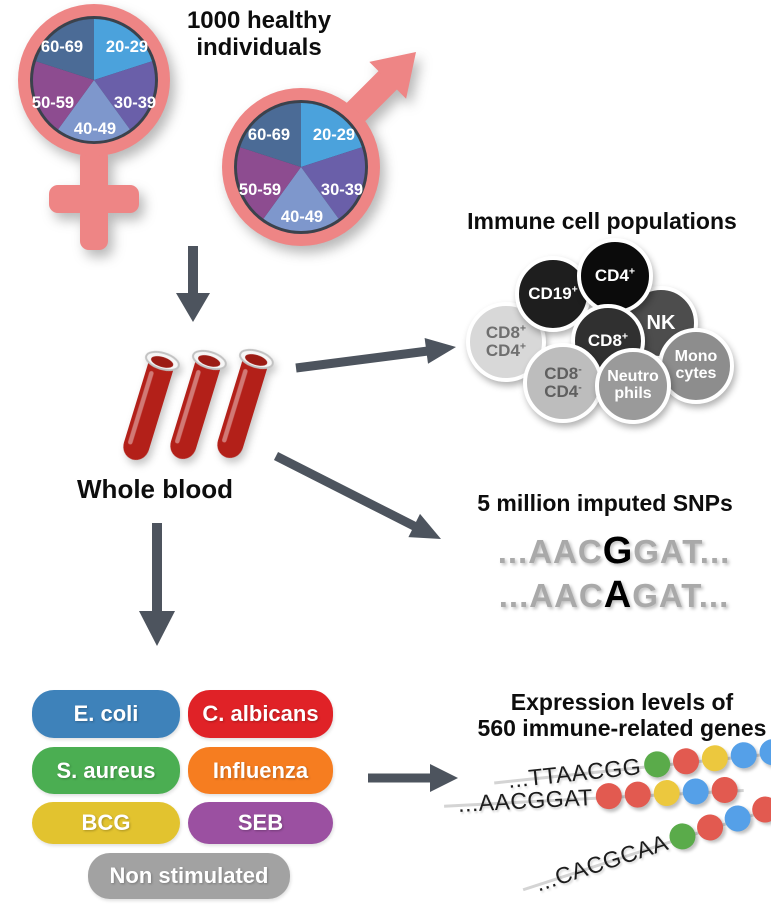  I want to click on expression-title-line2: 560 immune-related genes, so click(622, 727).